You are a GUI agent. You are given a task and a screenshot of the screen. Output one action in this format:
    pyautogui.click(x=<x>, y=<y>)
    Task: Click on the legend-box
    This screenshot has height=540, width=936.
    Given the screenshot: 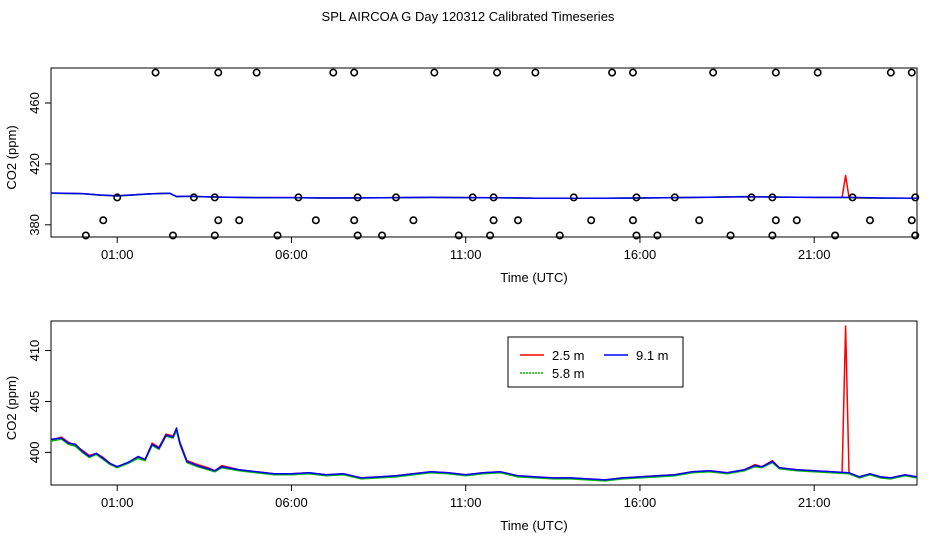 What is the action you would take?
    pyautogui.click(x=595, y=362)
    